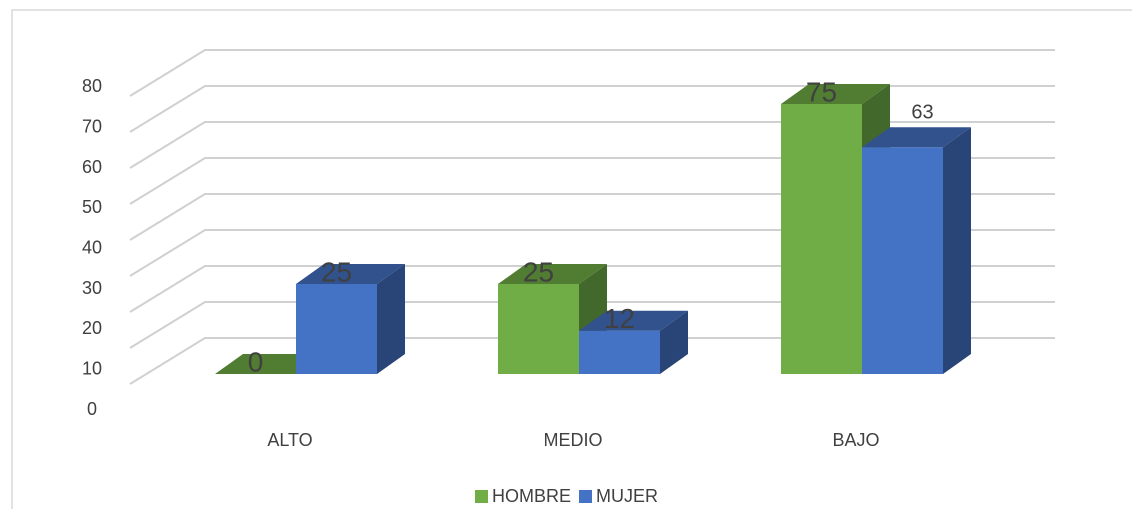 The height and width of the screenshot is (509, 1132). What do you see at coordinates (922, 112) in the screenshot?
I see `data-label: 63` at bounding box center [922, 112].